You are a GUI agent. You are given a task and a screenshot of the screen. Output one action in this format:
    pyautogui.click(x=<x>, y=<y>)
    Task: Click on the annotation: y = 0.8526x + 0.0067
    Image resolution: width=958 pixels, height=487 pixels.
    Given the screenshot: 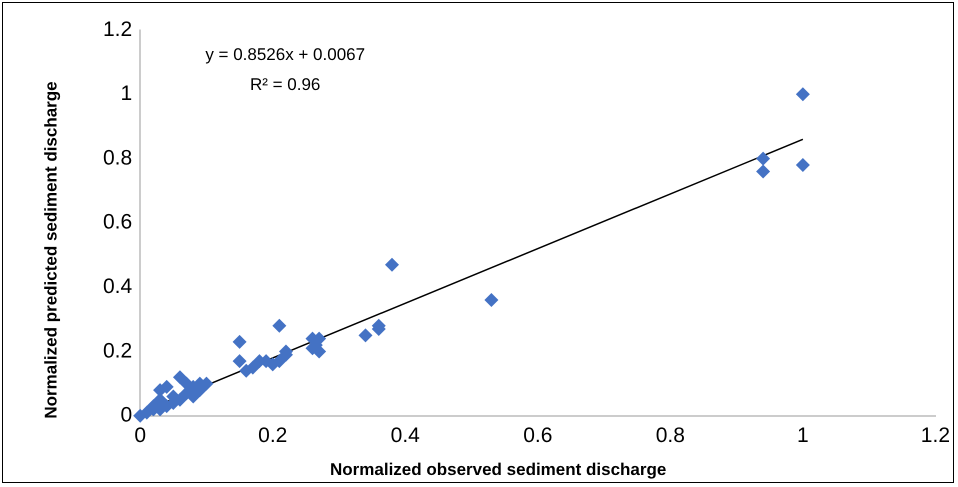 What is the action you would take?
    pyautogui.click(x=285, y=54)
    